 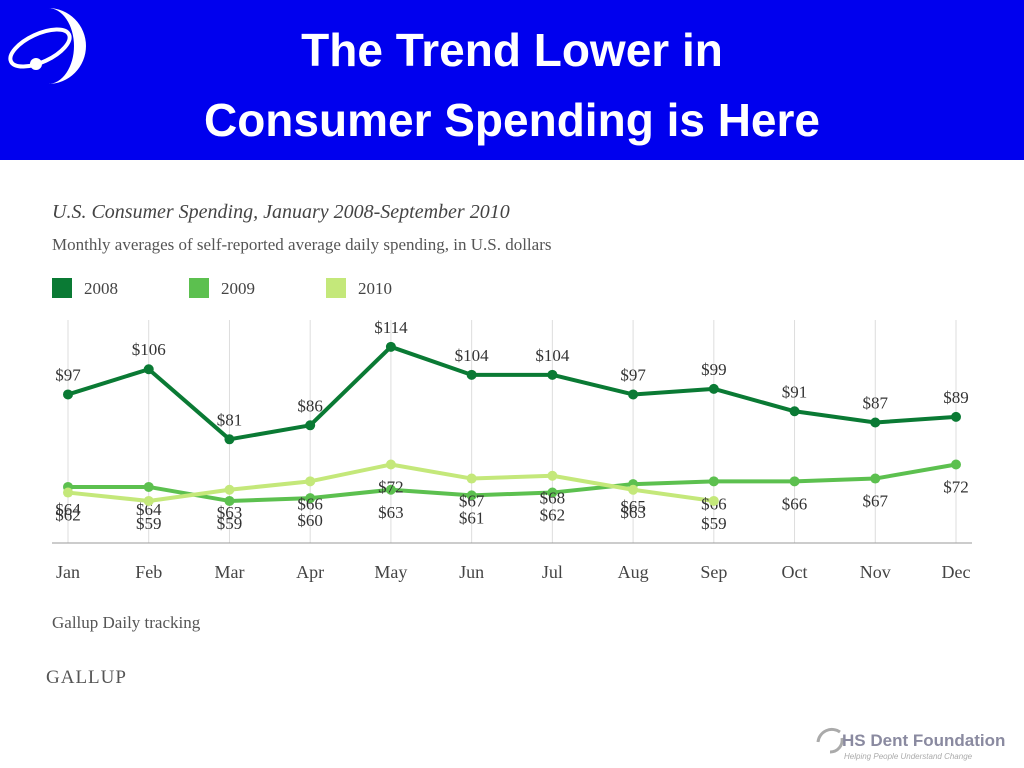 What do you see at coordinates (310, 520) in the screenshot?
I see `data-label: $60` at bounding box center [310, 520].